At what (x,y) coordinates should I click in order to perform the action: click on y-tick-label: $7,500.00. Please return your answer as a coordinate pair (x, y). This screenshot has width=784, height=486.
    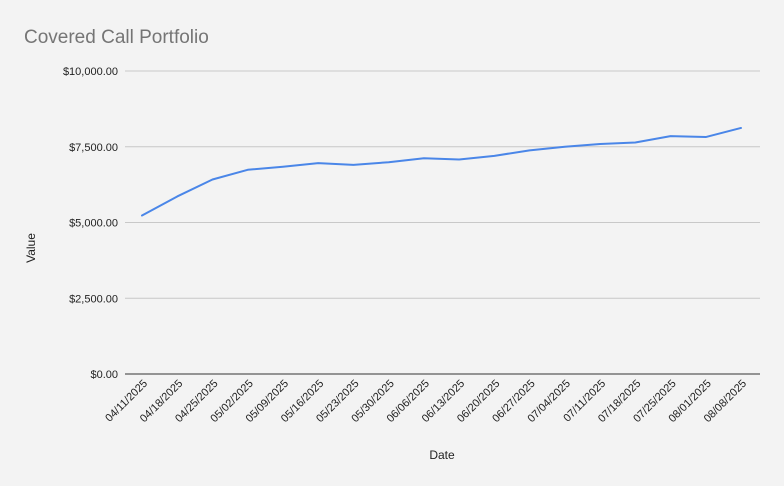
    Looking at the image, I should click on (93, 148).